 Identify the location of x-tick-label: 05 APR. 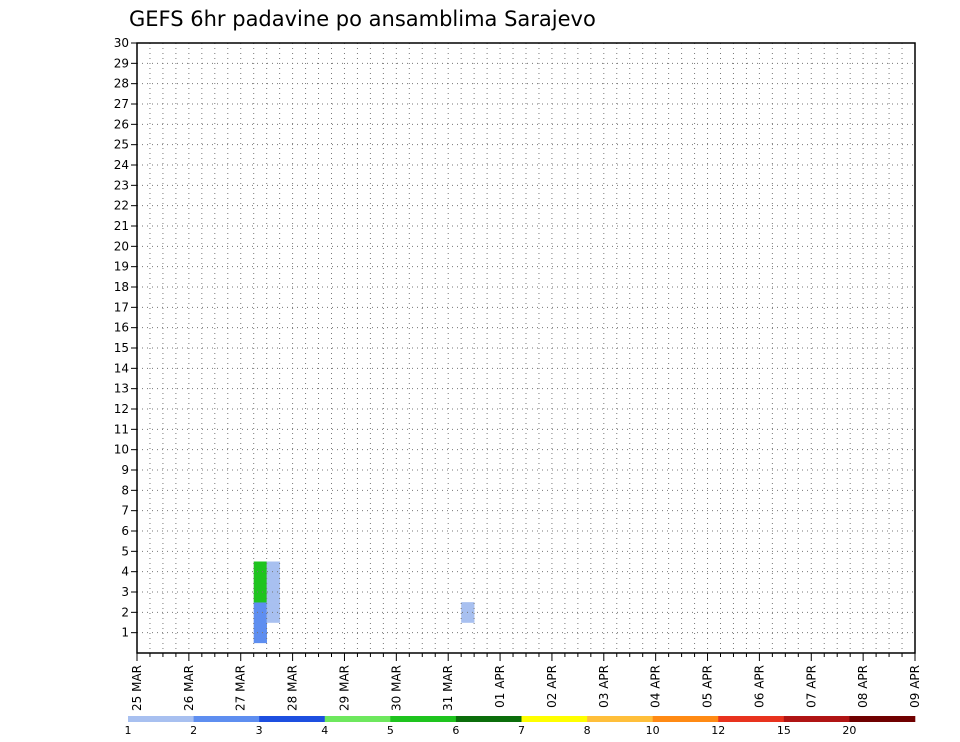
(708, 686).